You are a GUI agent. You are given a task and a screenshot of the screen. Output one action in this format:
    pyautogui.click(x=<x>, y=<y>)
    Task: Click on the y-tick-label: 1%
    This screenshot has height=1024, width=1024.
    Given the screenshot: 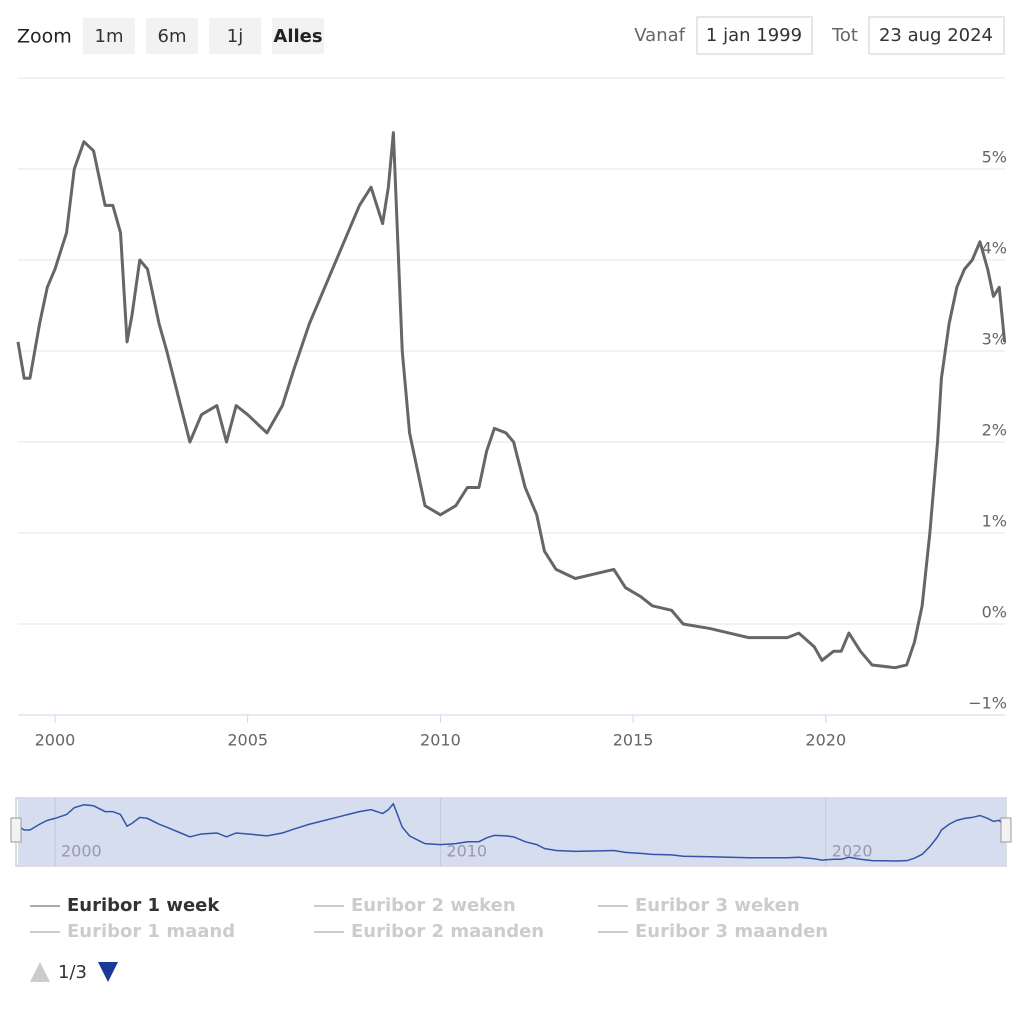 What is the action you would take?
    pyautogui.click(x=994, y=521)
    